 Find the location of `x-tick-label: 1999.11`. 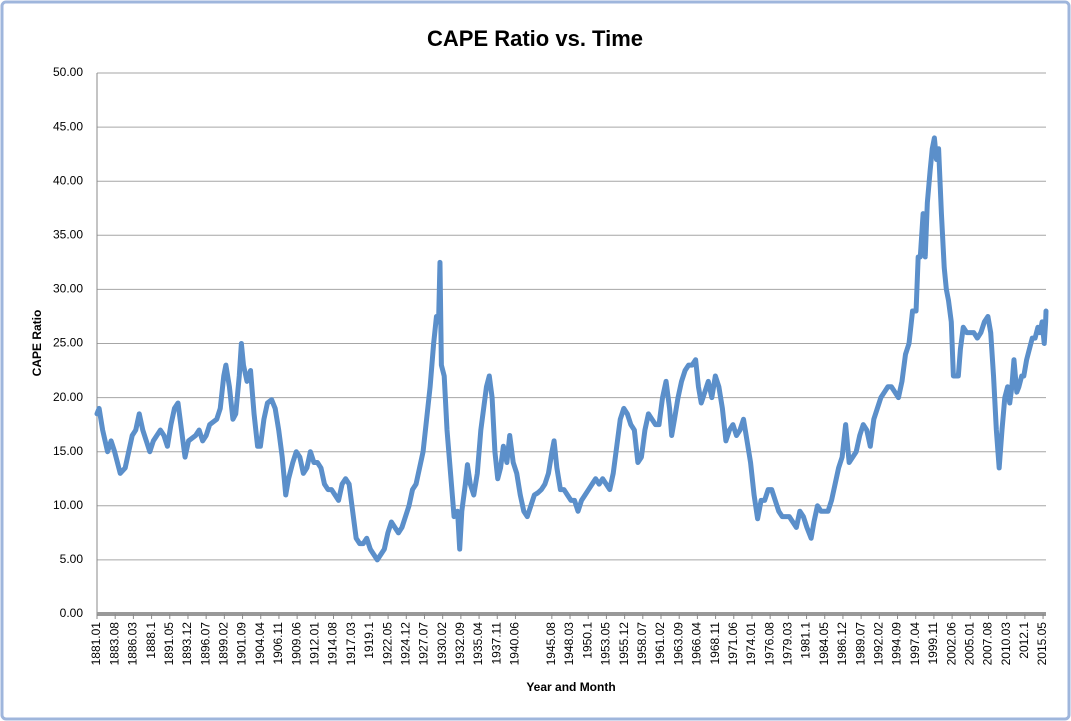

x-tick-label: 1999.11 is located at coordinates (933, 643).